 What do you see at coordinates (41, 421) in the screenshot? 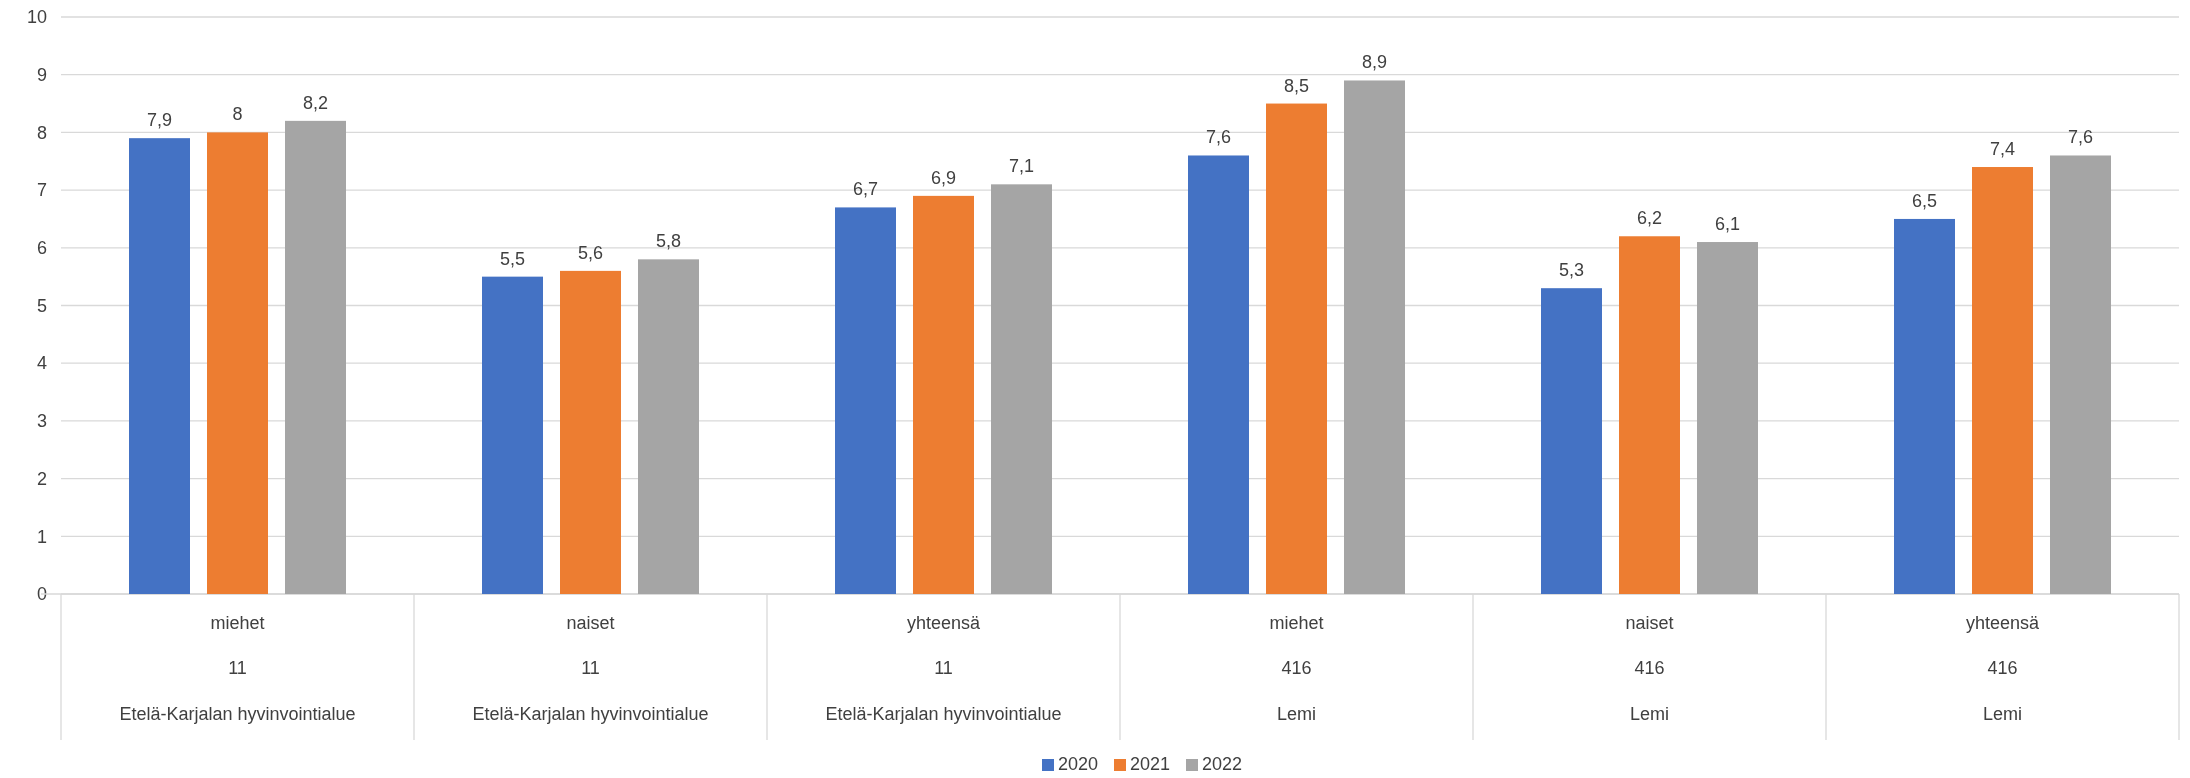
I see `y-tick-label: 3` at bounding box center [41, 421].